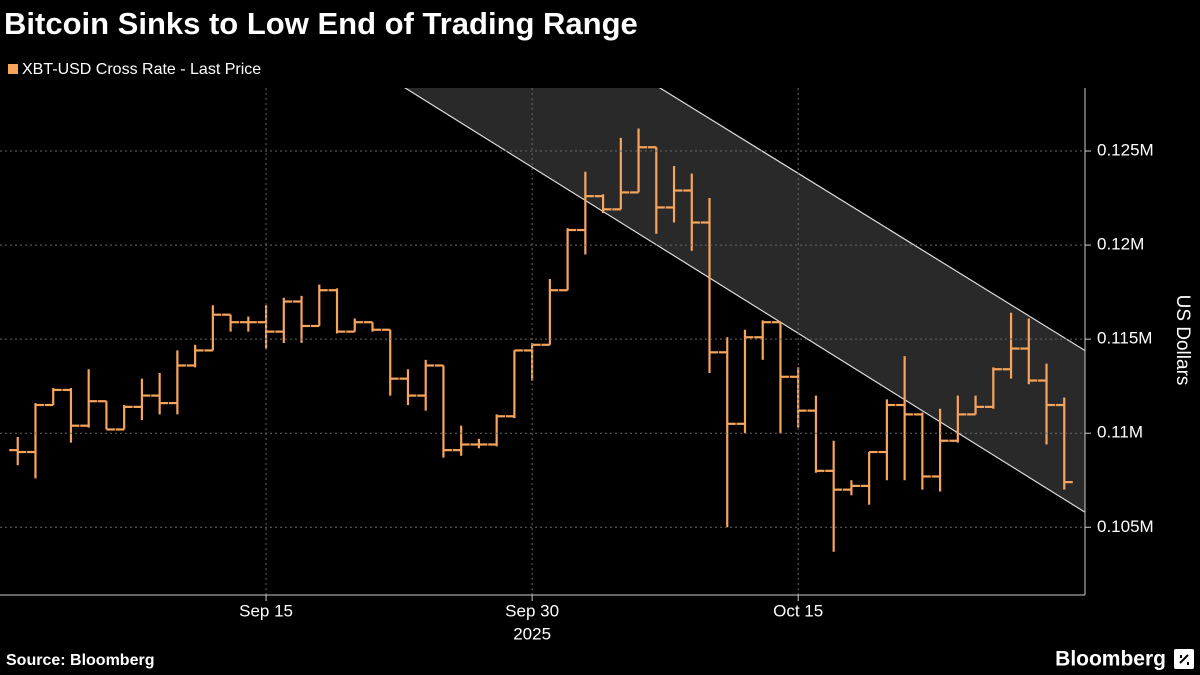 The width and height of the screenshot is (1200, 675). I want to click on legend-label: XBT-USD Cross Rate - Last Price, so click(141, 69).